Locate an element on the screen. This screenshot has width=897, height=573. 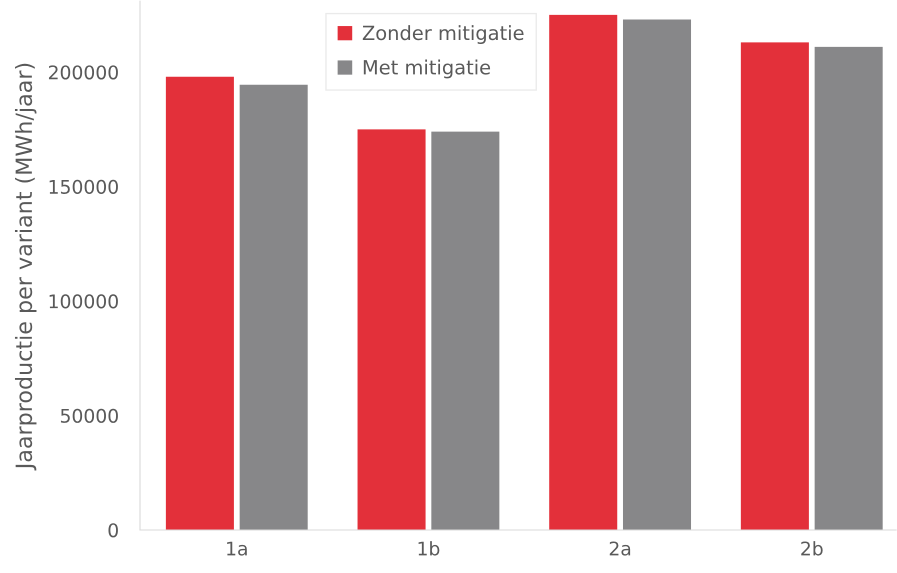
y-tick-label: 200000 is located at coordinates (83, 72).